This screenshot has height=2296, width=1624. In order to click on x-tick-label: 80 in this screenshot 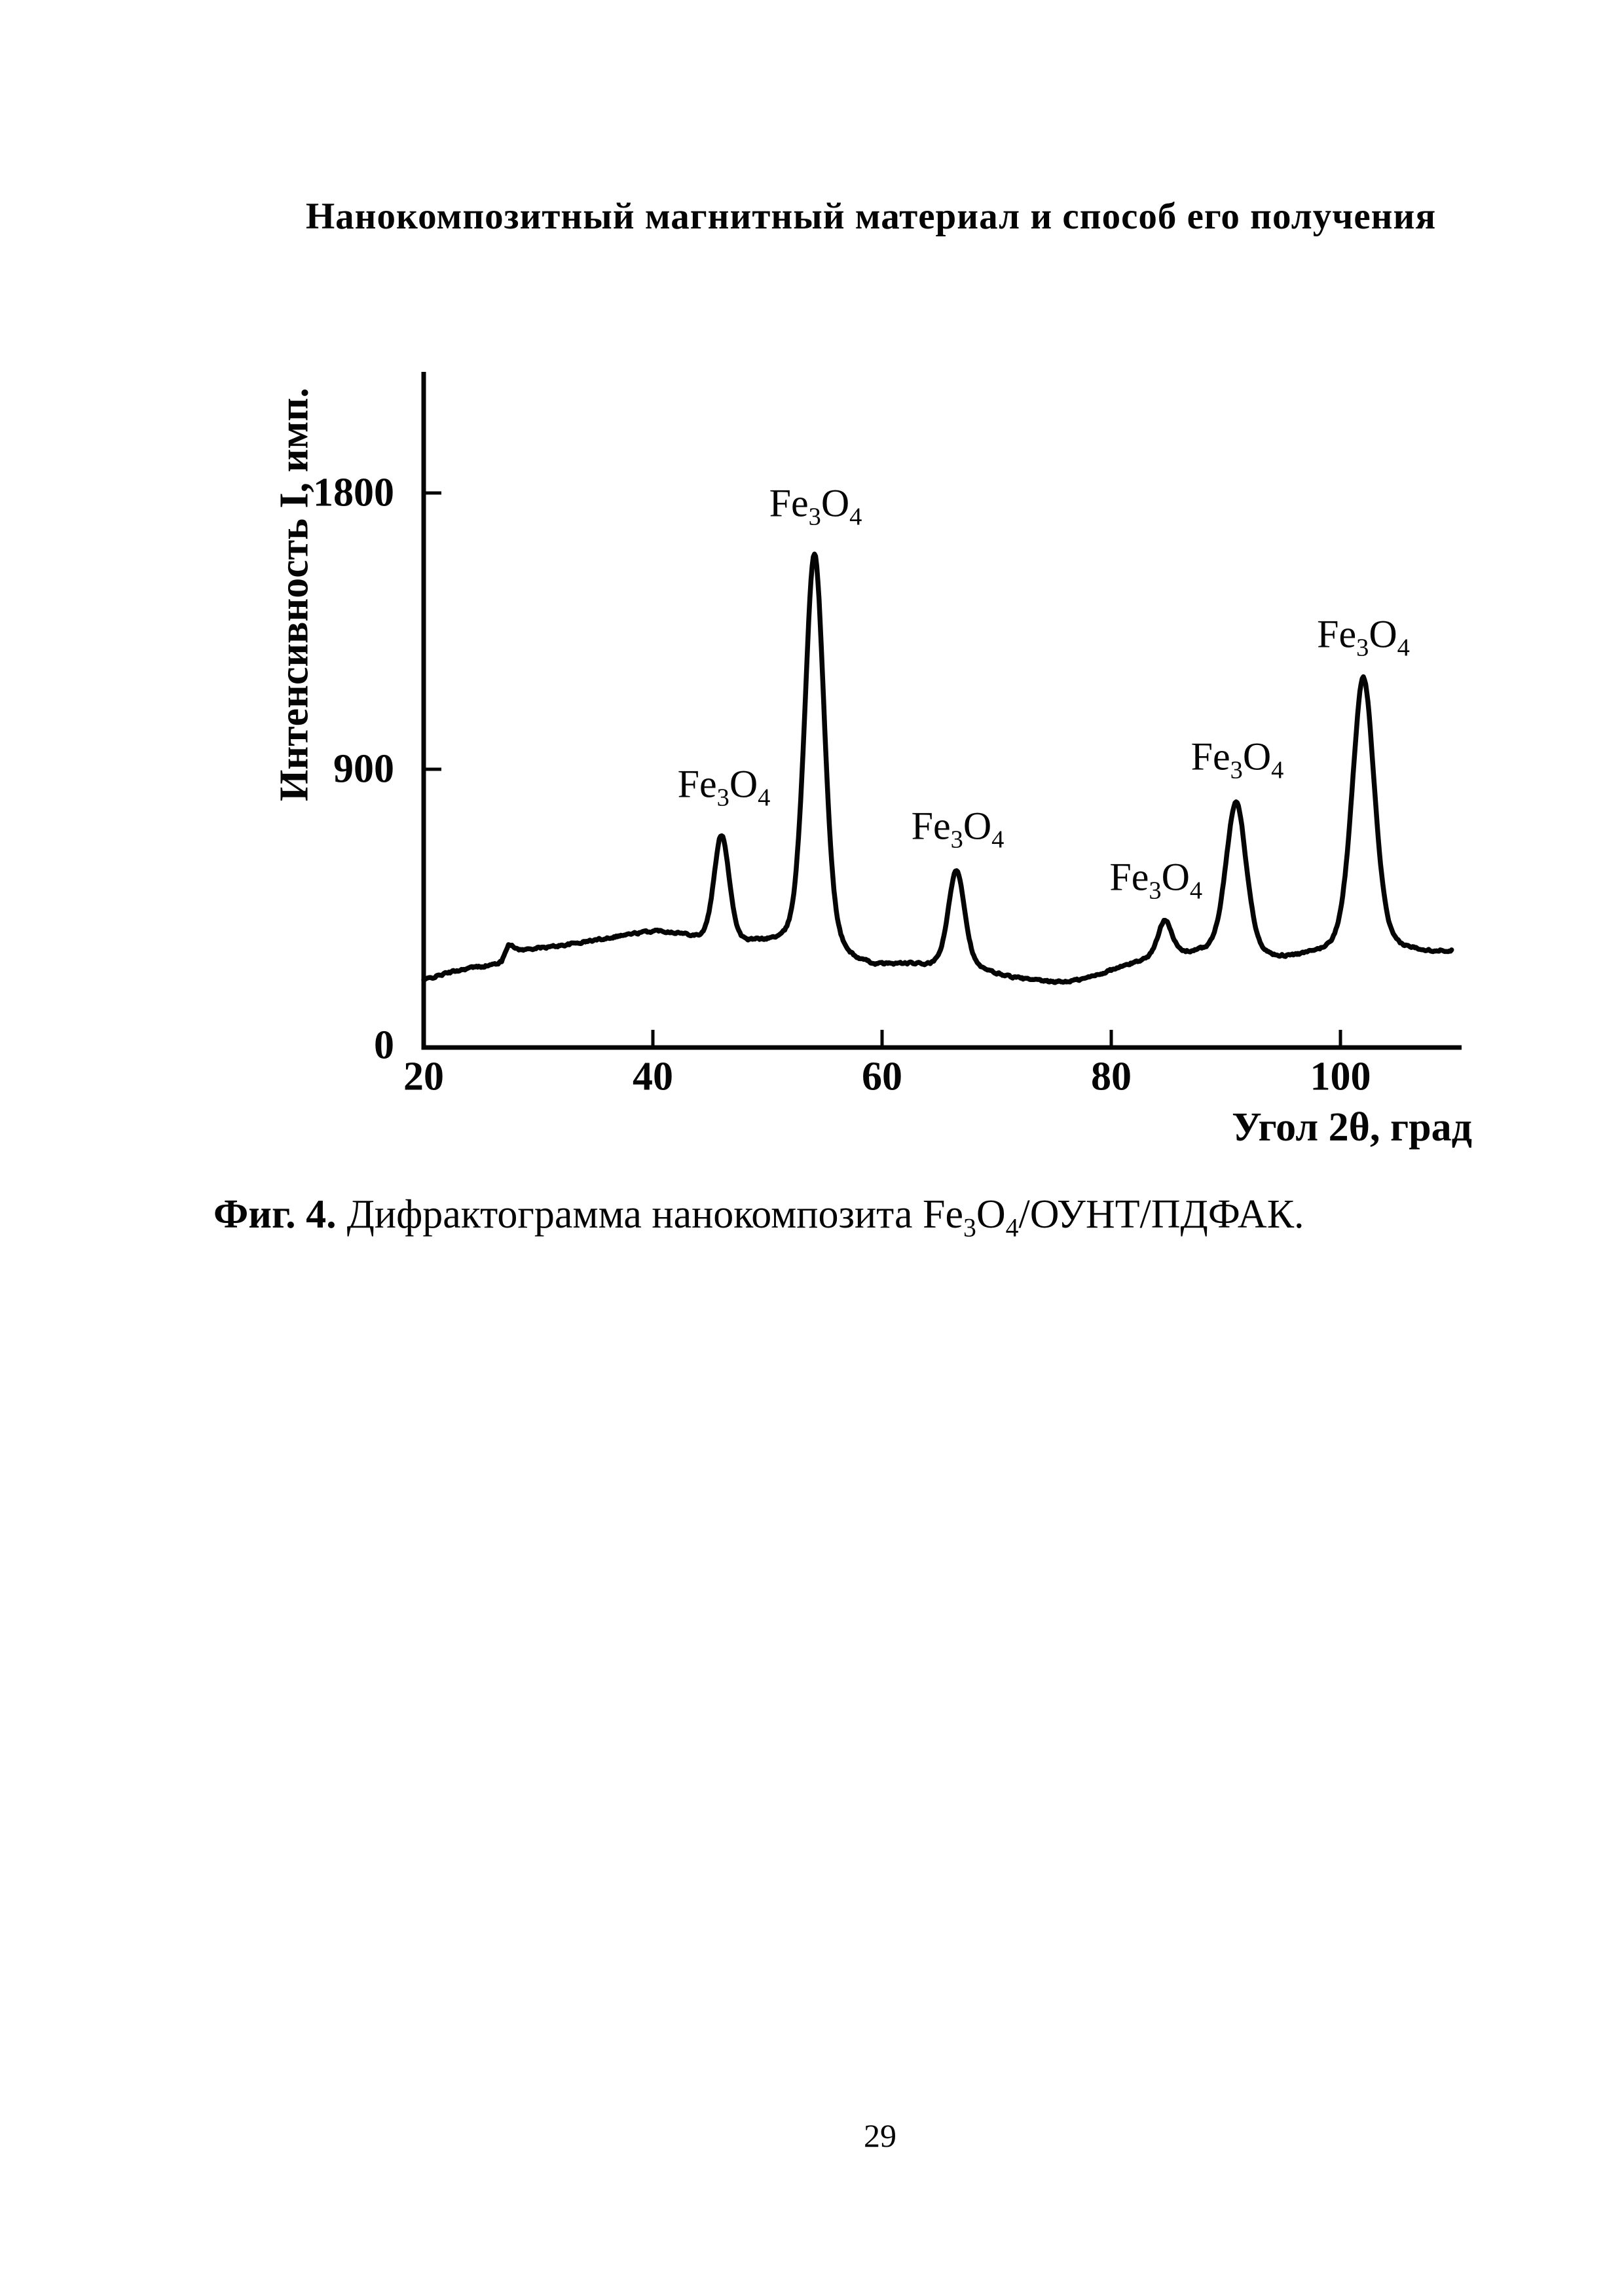, I will do `click(1111, 1076)`.